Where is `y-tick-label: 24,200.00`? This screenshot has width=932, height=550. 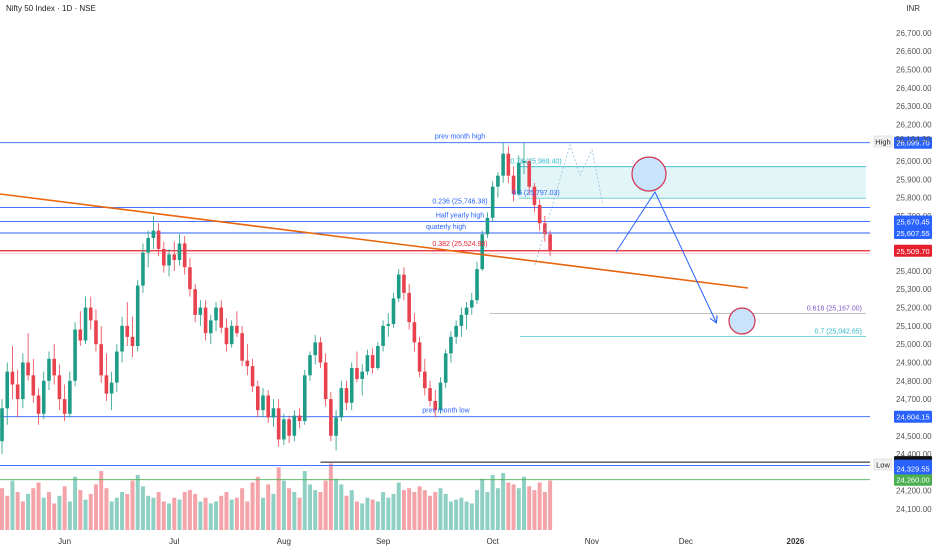
y-tick-label: 24,200.00 is located at coordinates (914, 491).